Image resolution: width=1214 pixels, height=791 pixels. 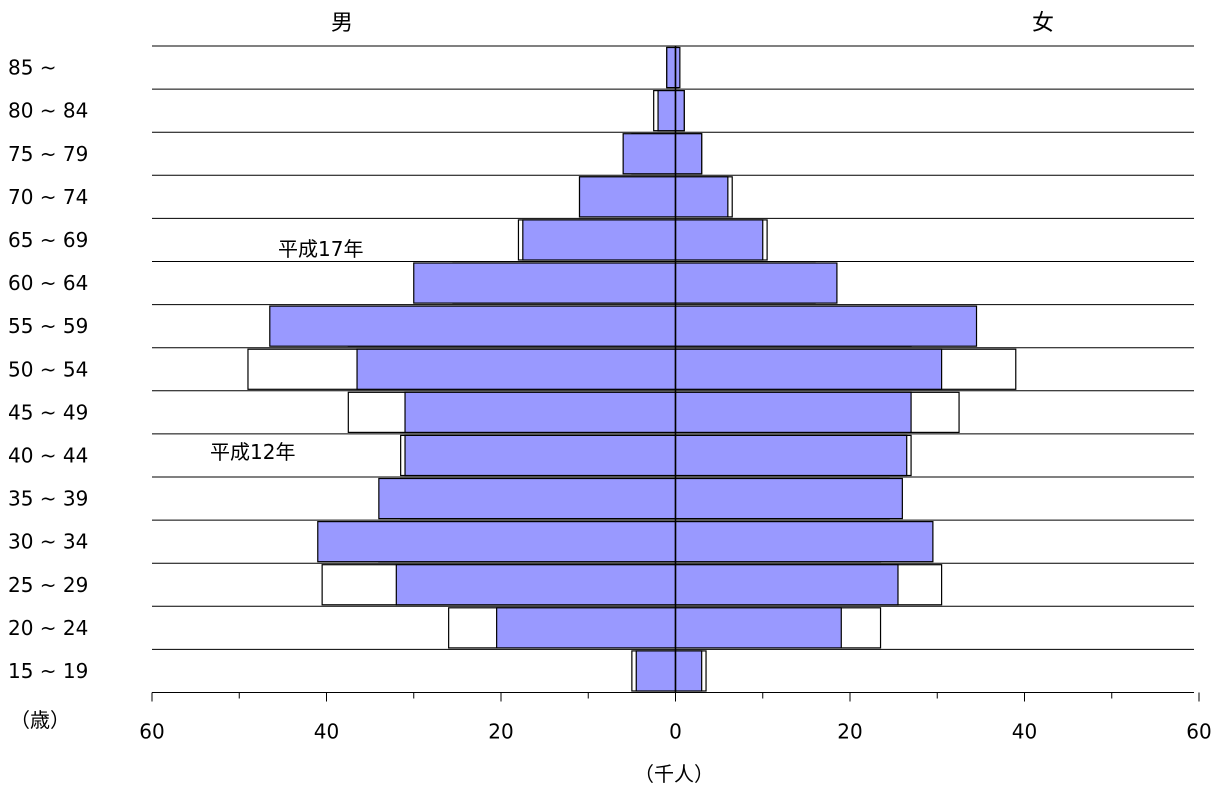 I want to click on y-tick-label: 30 ~ 34, so click(x=48, y=542).